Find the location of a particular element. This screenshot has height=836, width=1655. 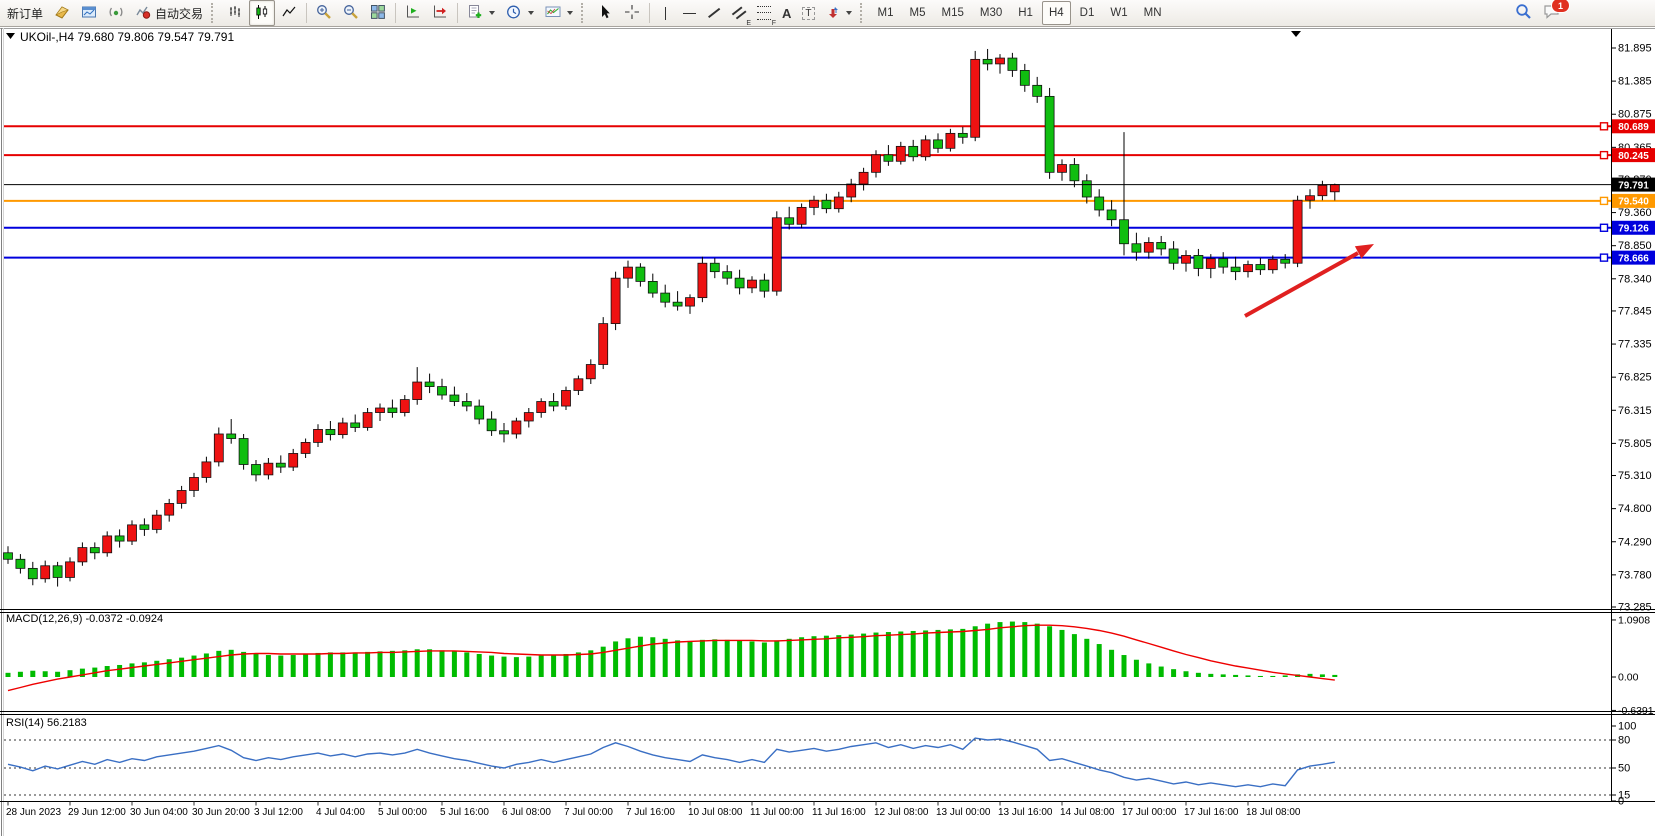

timeframe-button-M5: M5 is located at coordinates (917, 13).